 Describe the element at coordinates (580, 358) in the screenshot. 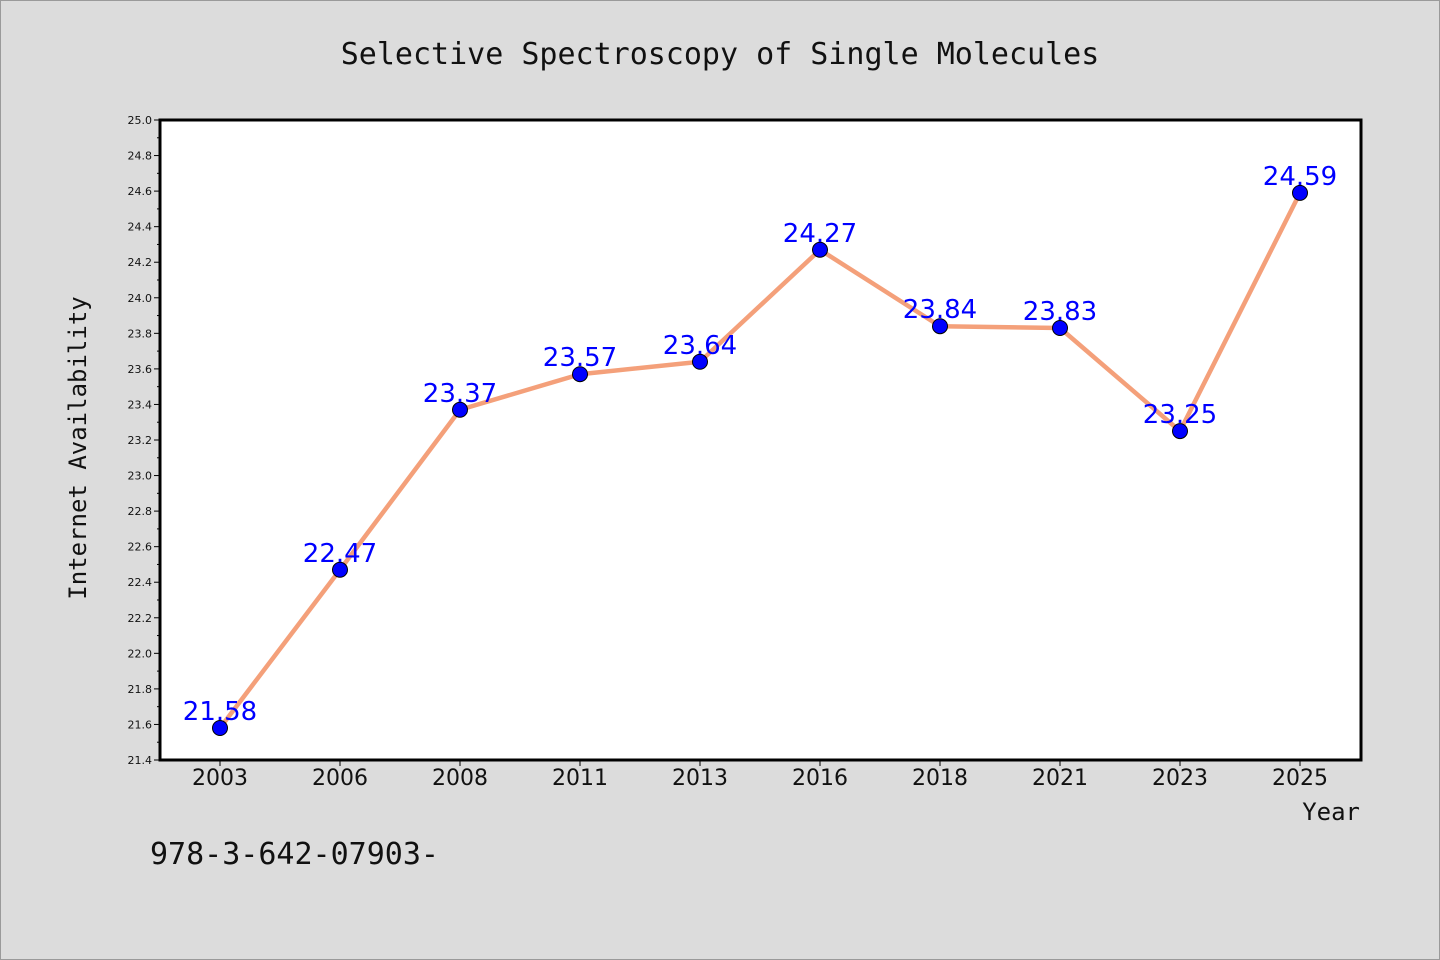

I see `data-label: 23.57` at that location.